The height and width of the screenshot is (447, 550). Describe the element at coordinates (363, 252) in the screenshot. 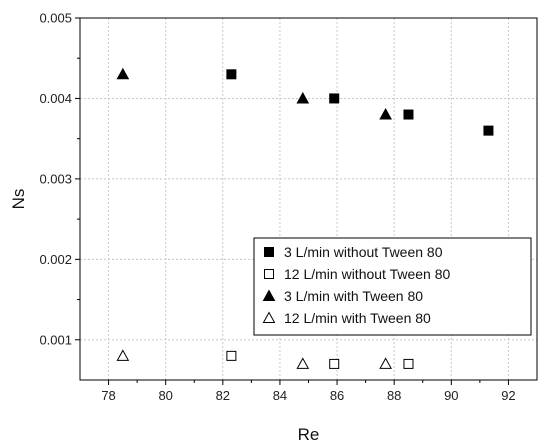

I see `legend-label-1: 3 L/min without Tween 80` at that location.